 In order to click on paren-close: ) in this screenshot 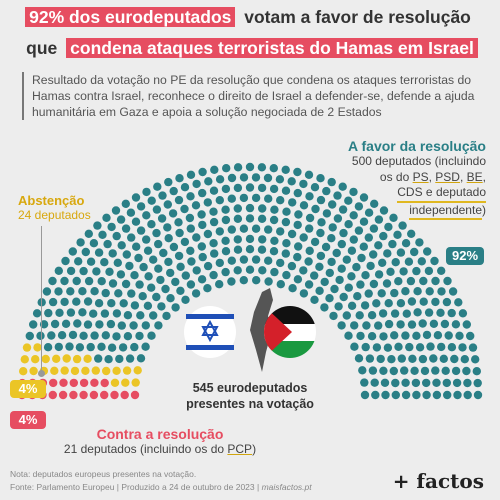, I will do `click(254, 449)`.